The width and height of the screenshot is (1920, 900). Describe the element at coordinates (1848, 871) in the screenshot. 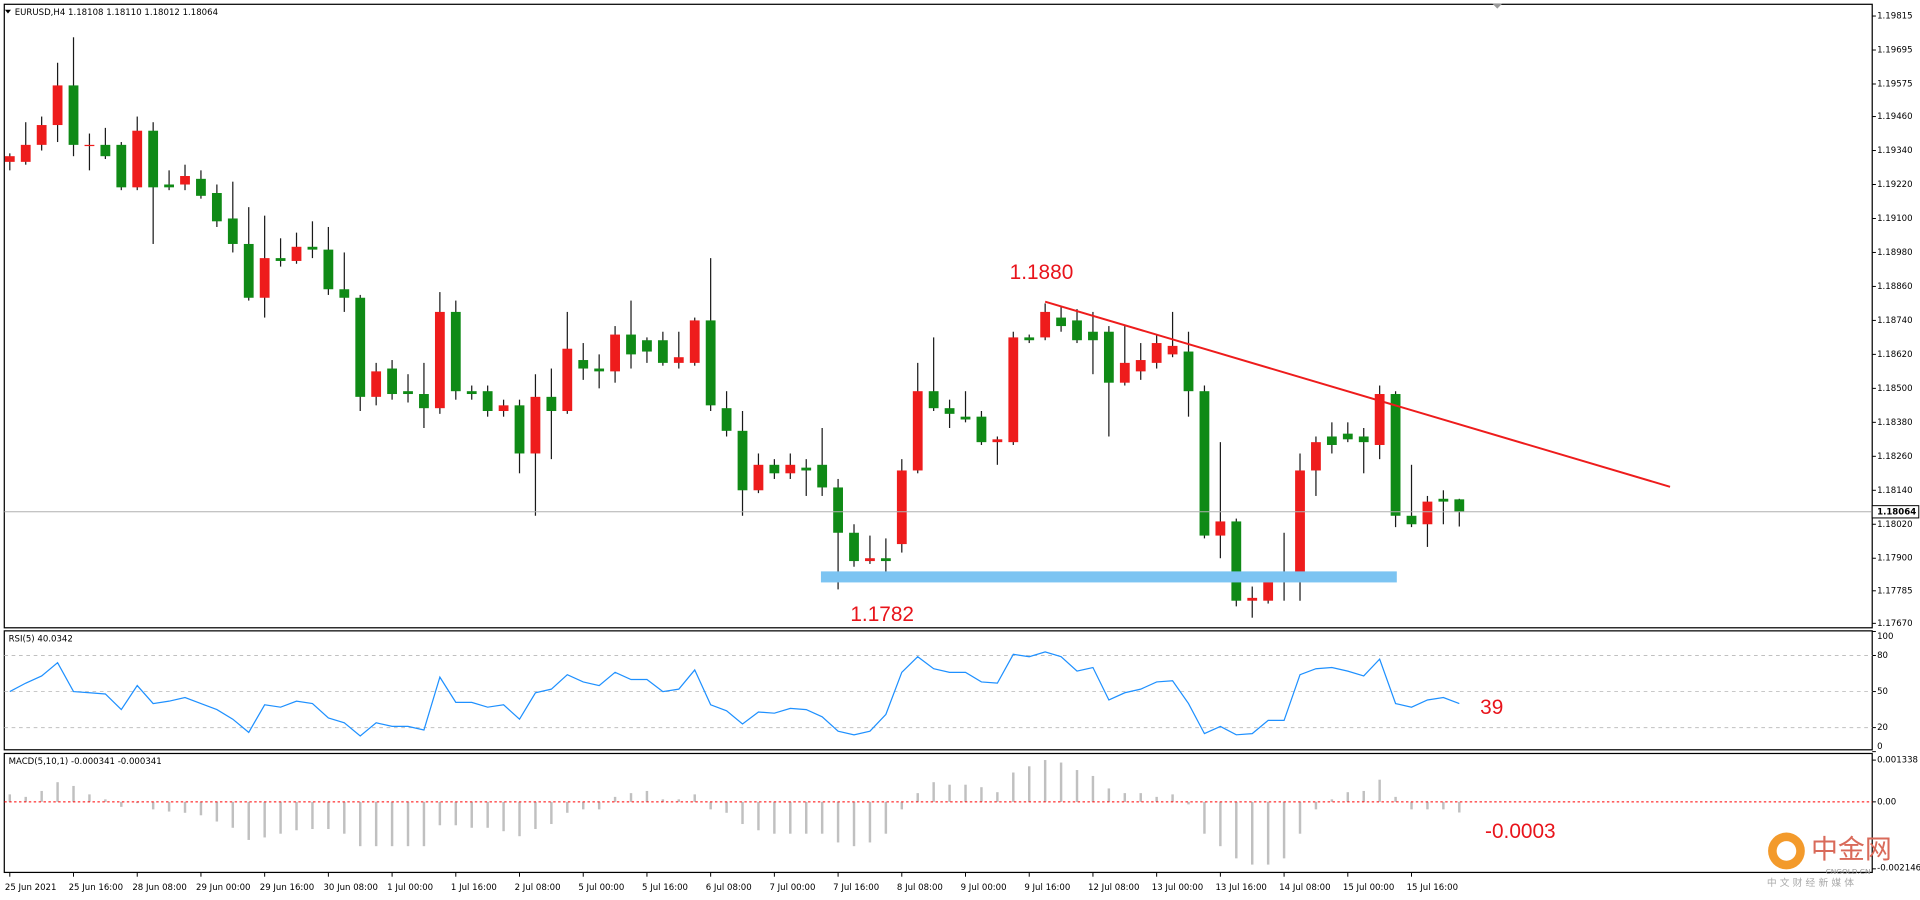

I see `watermark-site: CNGOLD.CN` at that location.